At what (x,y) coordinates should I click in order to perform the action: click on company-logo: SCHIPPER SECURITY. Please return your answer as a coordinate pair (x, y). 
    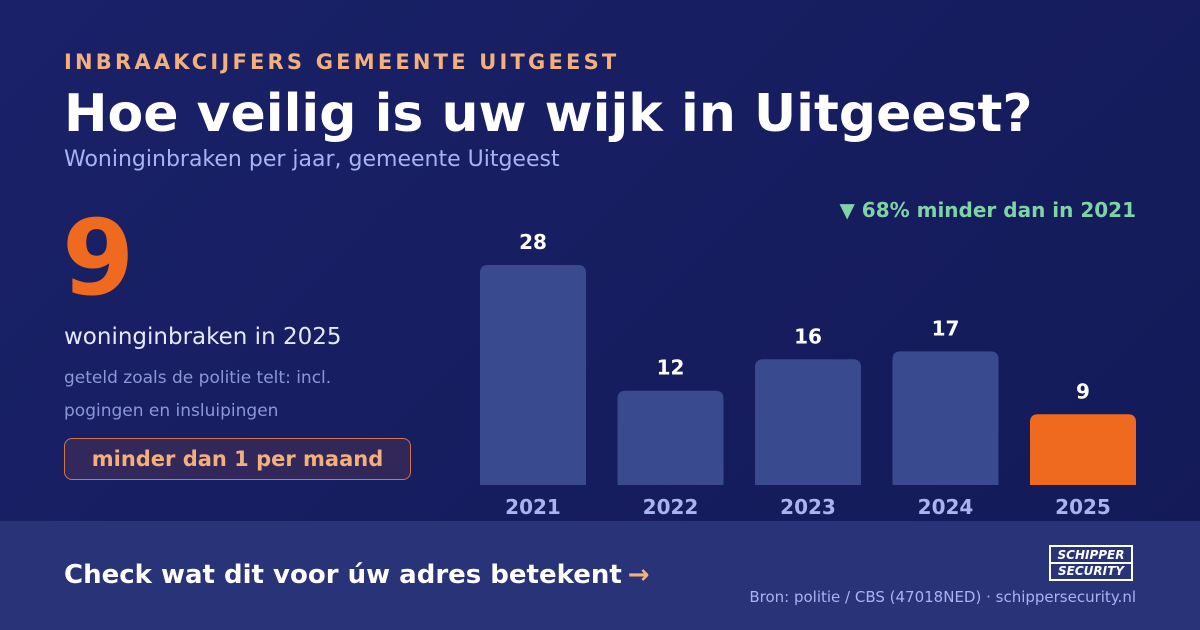
    Looking at the image, I should click on (1091, 563).